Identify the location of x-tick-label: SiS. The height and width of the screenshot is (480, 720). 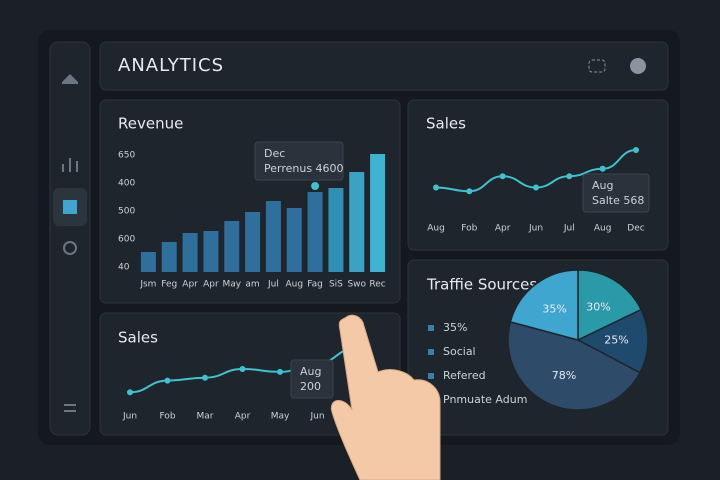
(336, 285).